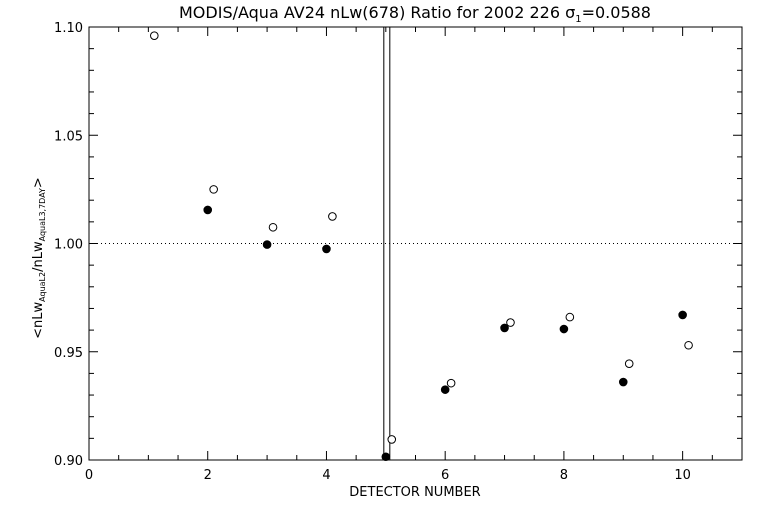  I want to click on y-tick-labels: 0.90 0.95 1.00 1.05 1.10, so click(68, 245).